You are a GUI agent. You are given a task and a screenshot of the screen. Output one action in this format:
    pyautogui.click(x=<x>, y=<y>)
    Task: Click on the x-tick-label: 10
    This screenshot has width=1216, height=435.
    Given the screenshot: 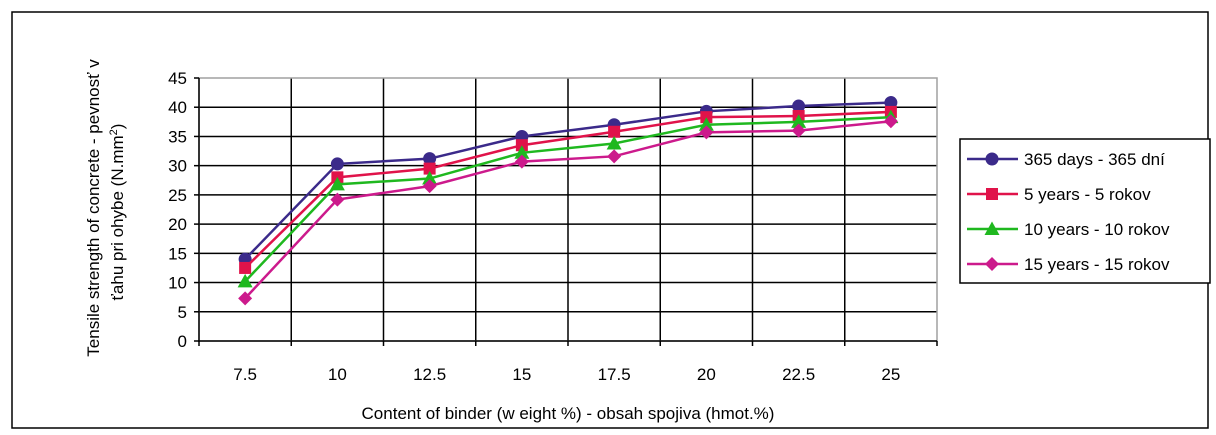 What is the action you would take?
    pyautogui.click(x=337, y=374)
    